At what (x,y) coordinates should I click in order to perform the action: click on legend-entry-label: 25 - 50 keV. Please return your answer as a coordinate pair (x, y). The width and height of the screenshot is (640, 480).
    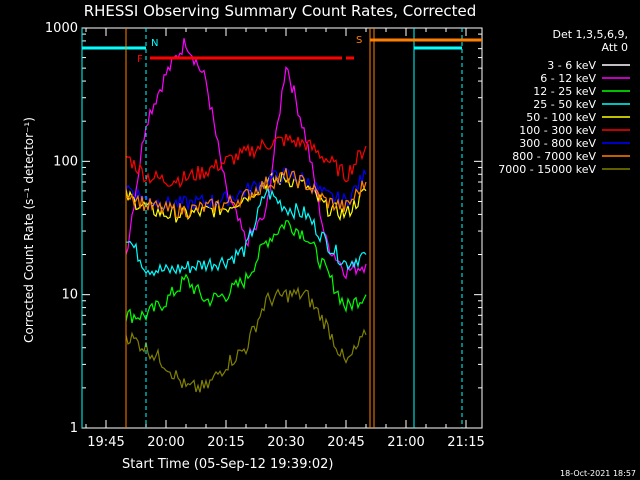
    Looking at the image, I should click on (564, 104).